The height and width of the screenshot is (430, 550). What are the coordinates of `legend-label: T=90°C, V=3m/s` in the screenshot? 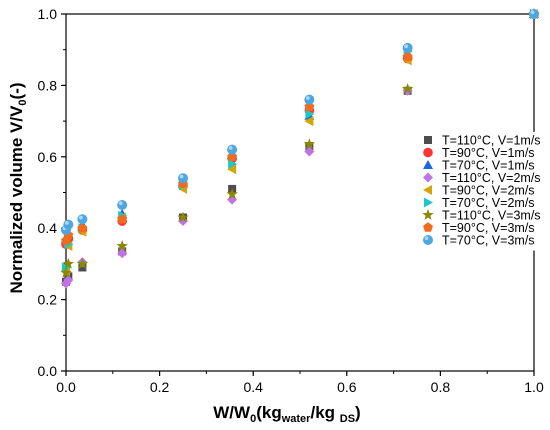 It's located at (488, 228).